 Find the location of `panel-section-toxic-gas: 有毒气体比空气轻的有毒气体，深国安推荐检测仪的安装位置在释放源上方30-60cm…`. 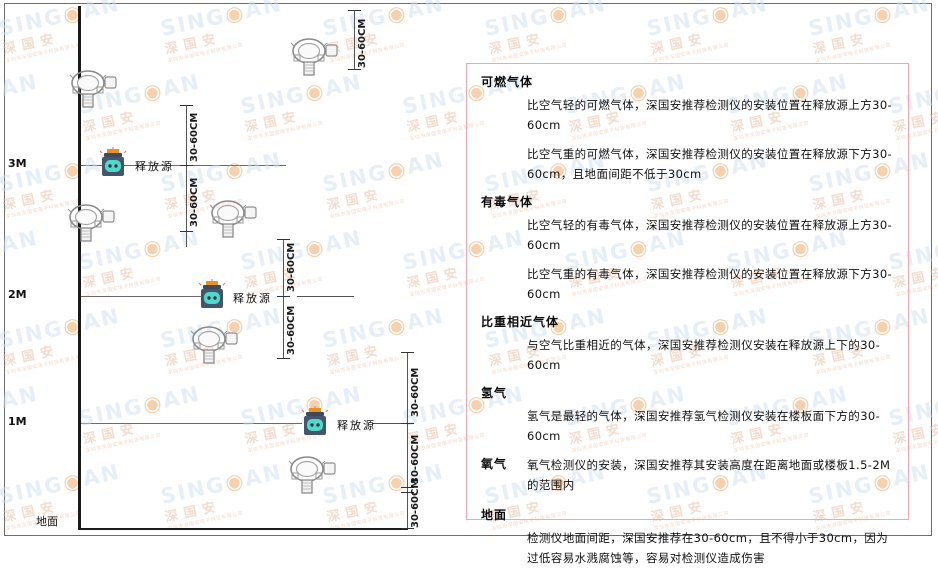

panel-section-toxic-gas: 有毒气体比空气轻的有毒气体，深国安推荐检测仪的安装位置在释放源上方30-60cm… is located at coordinates (687, 248).